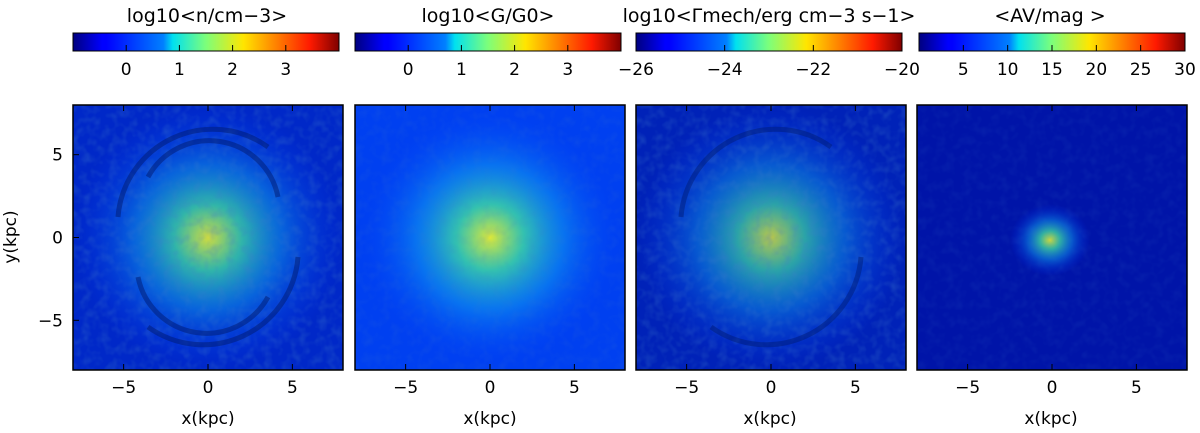 This screenshot has height=433, width=1200. I want to click on colorbar-tick-label: 5, so click(963, 70).